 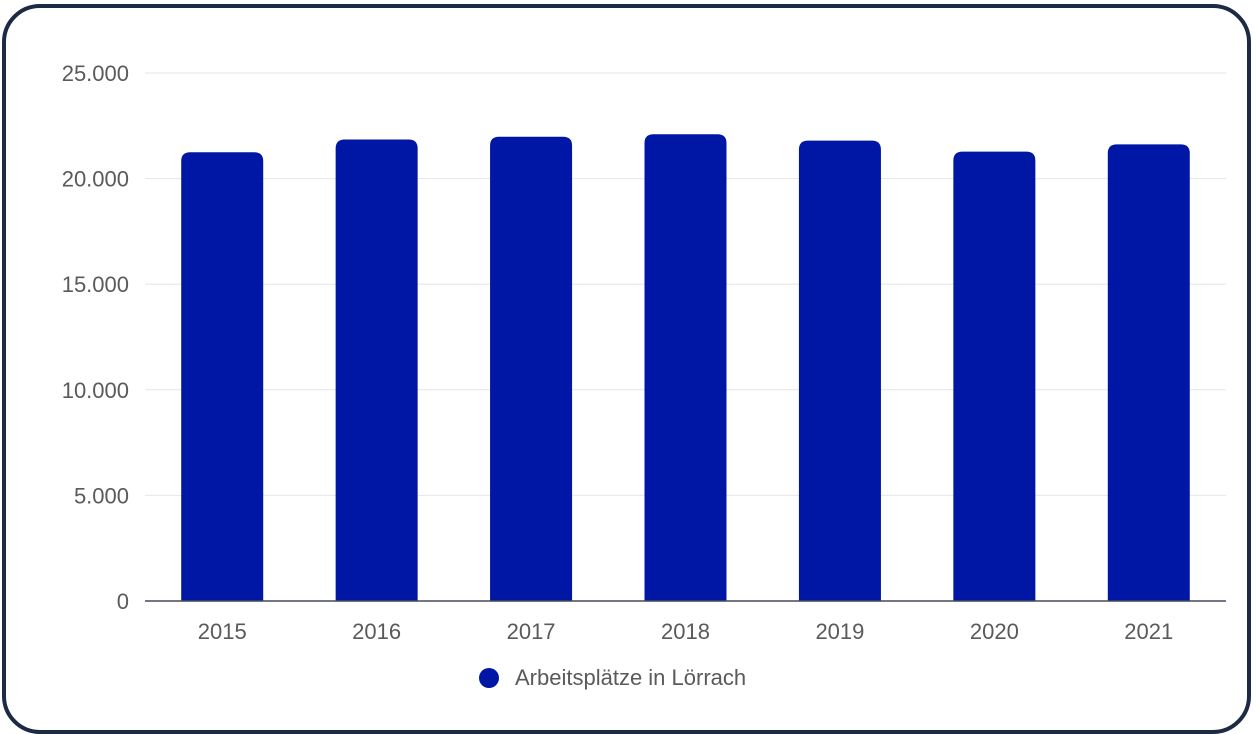 I want to click on legend-label: Arbeitsplätze in Lörrach, so click(x=630, y=677).